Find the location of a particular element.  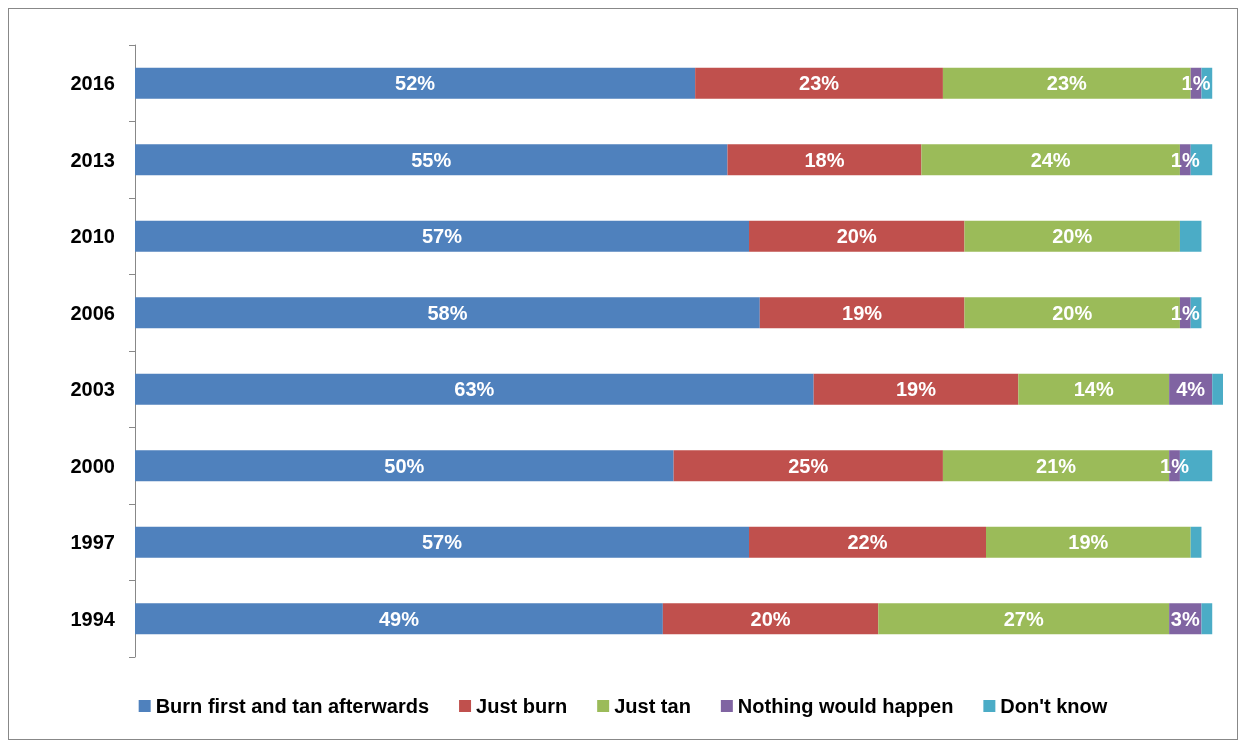

data-label: 24% is located at coordinates (1050, 159).